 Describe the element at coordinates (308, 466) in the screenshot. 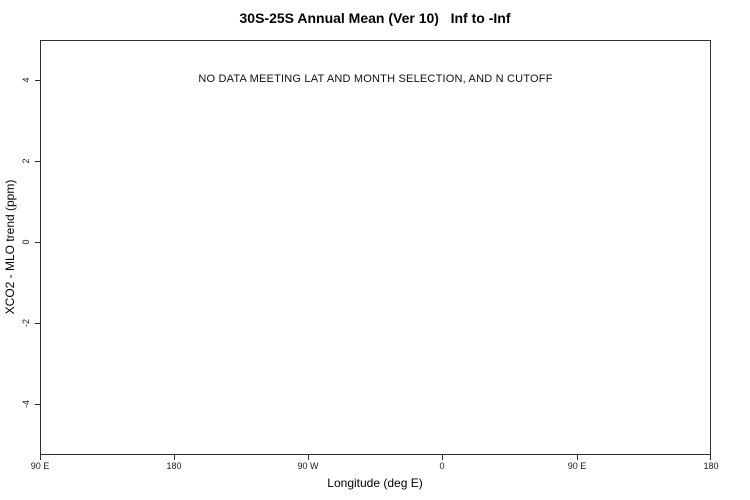

I see `x-tick-label: 90 W` at that location.